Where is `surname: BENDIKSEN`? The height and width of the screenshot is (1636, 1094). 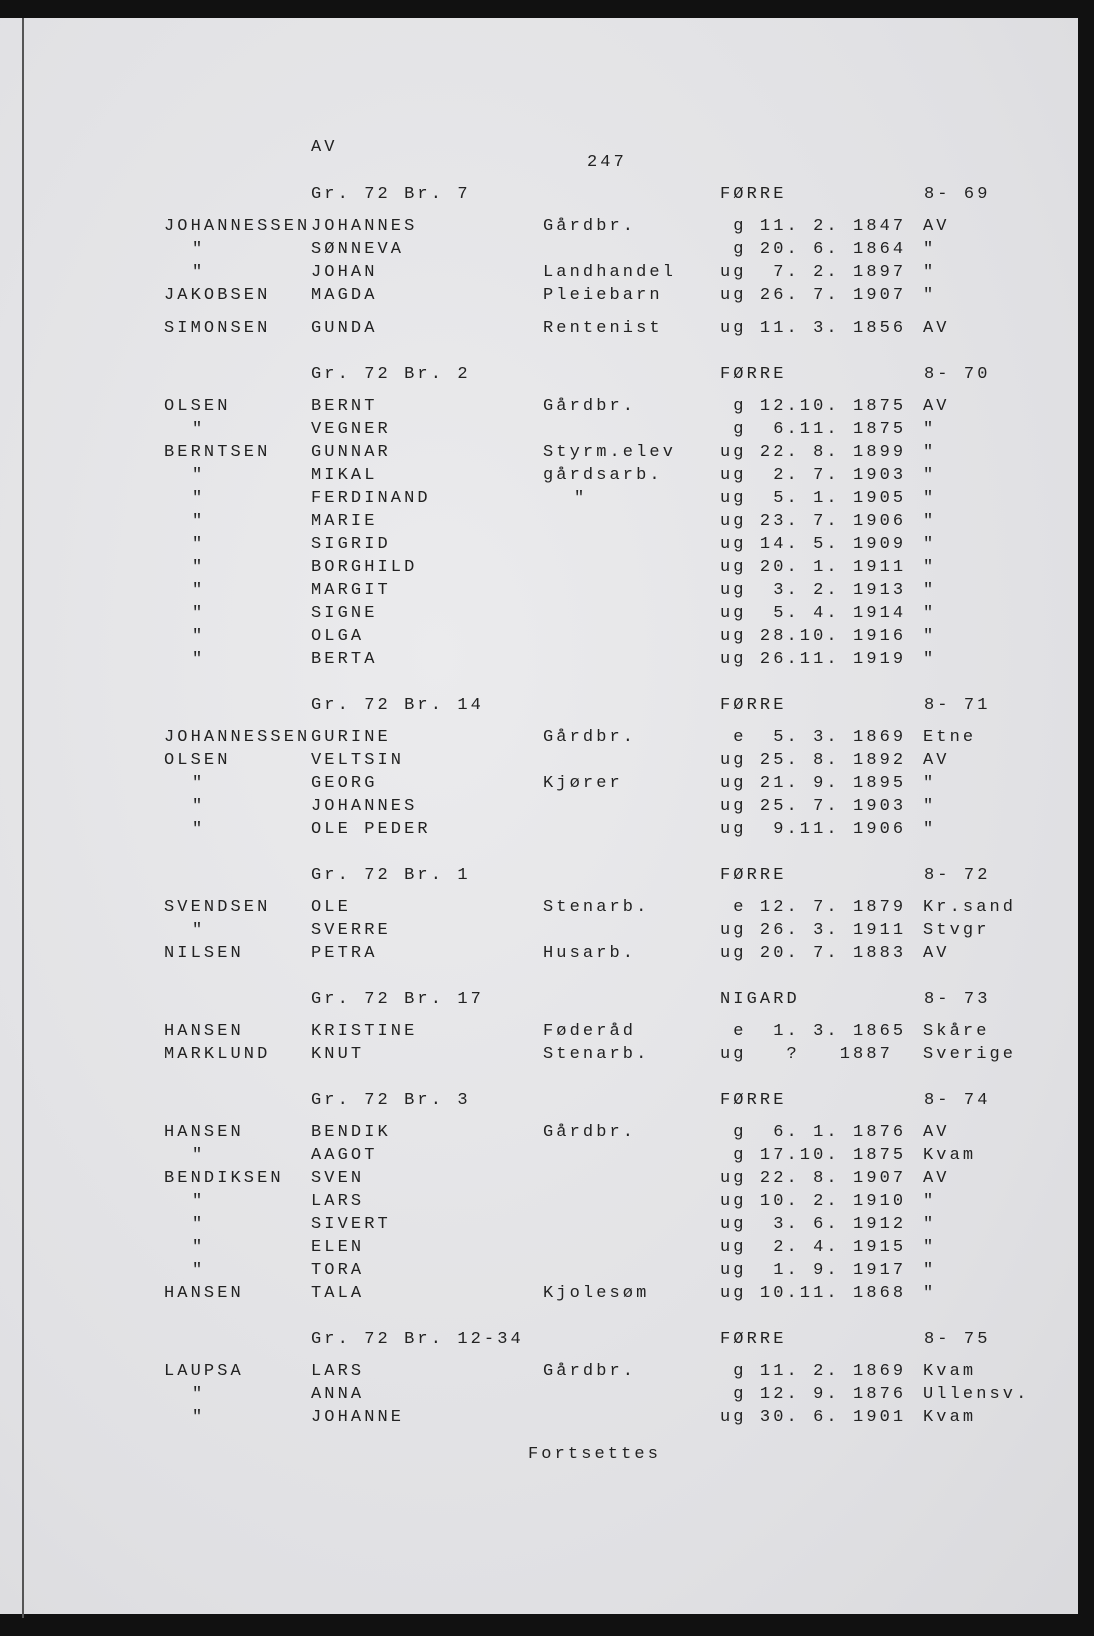 surname: BENDIKSEN is located at coordinates (224, 1178).